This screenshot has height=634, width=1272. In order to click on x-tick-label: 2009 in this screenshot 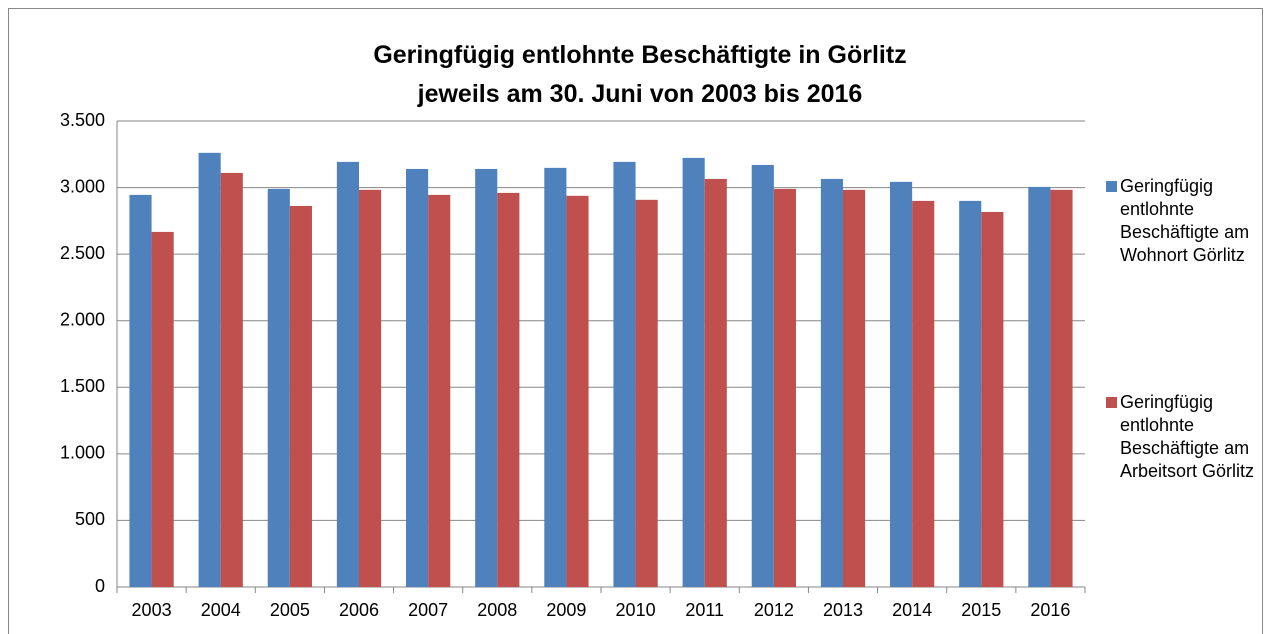, I will do `click(566, 610)`.